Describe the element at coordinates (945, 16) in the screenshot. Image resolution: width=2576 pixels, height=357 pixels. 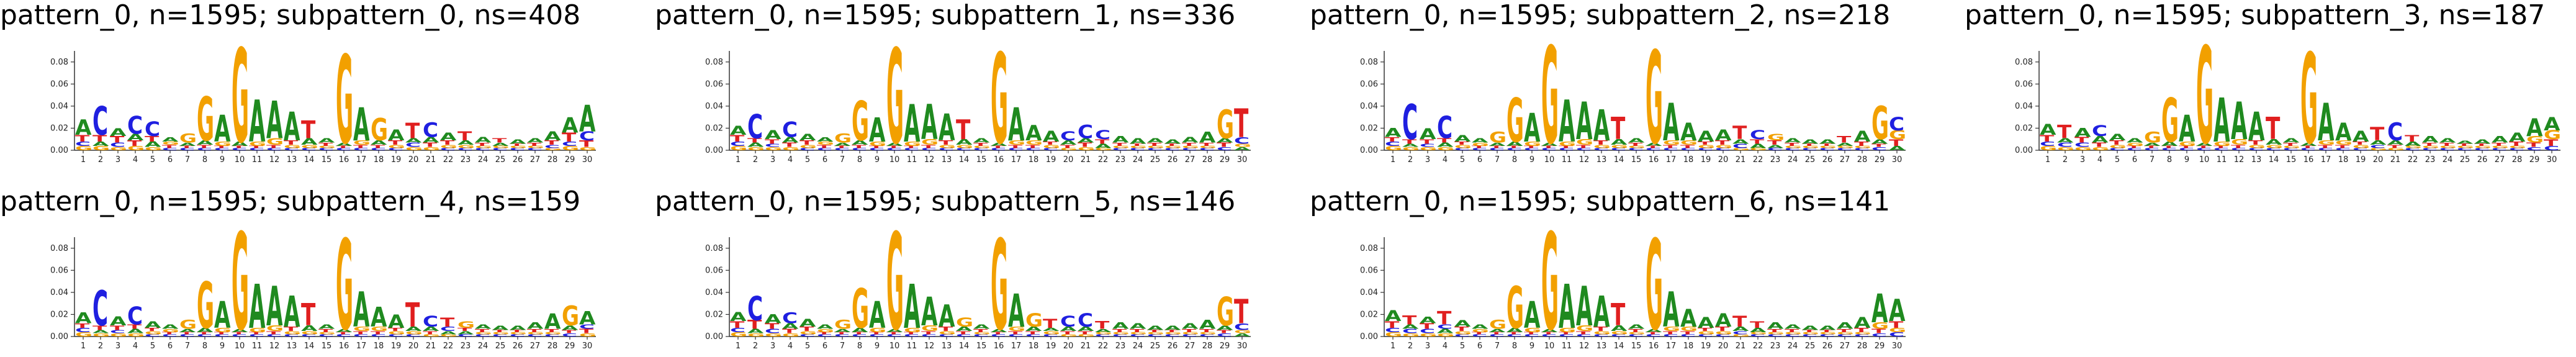
I see `panel-title: pattern_0, n=1595; subpattern_1, ns=336` at that location.